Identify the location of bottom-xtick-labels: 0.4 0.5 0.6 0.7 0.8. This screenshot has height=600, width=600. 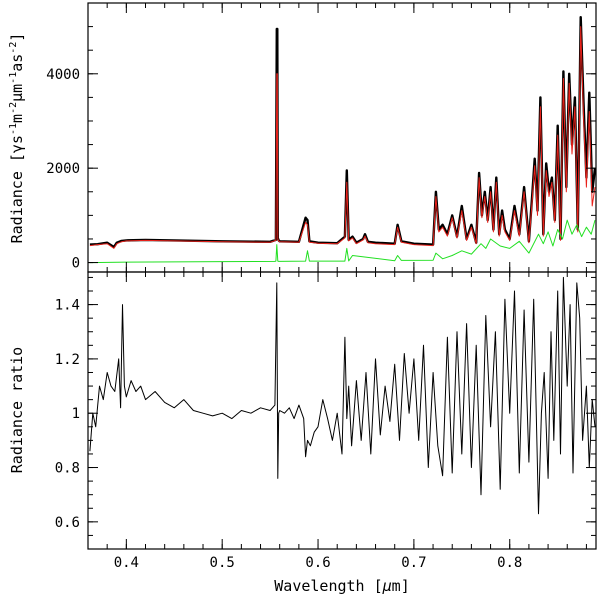
(318, 563).